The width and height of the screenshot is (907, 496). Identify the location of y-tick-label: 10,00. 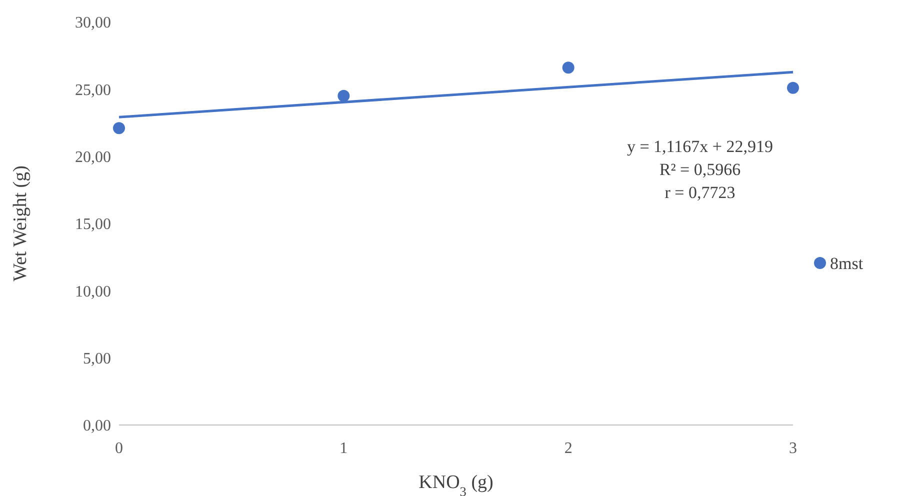
(93, 291).